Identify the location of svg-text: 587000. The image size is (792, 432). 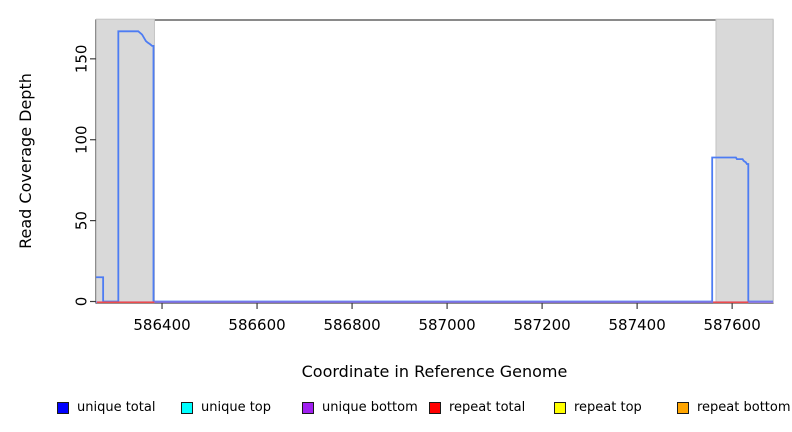
(446, 325).